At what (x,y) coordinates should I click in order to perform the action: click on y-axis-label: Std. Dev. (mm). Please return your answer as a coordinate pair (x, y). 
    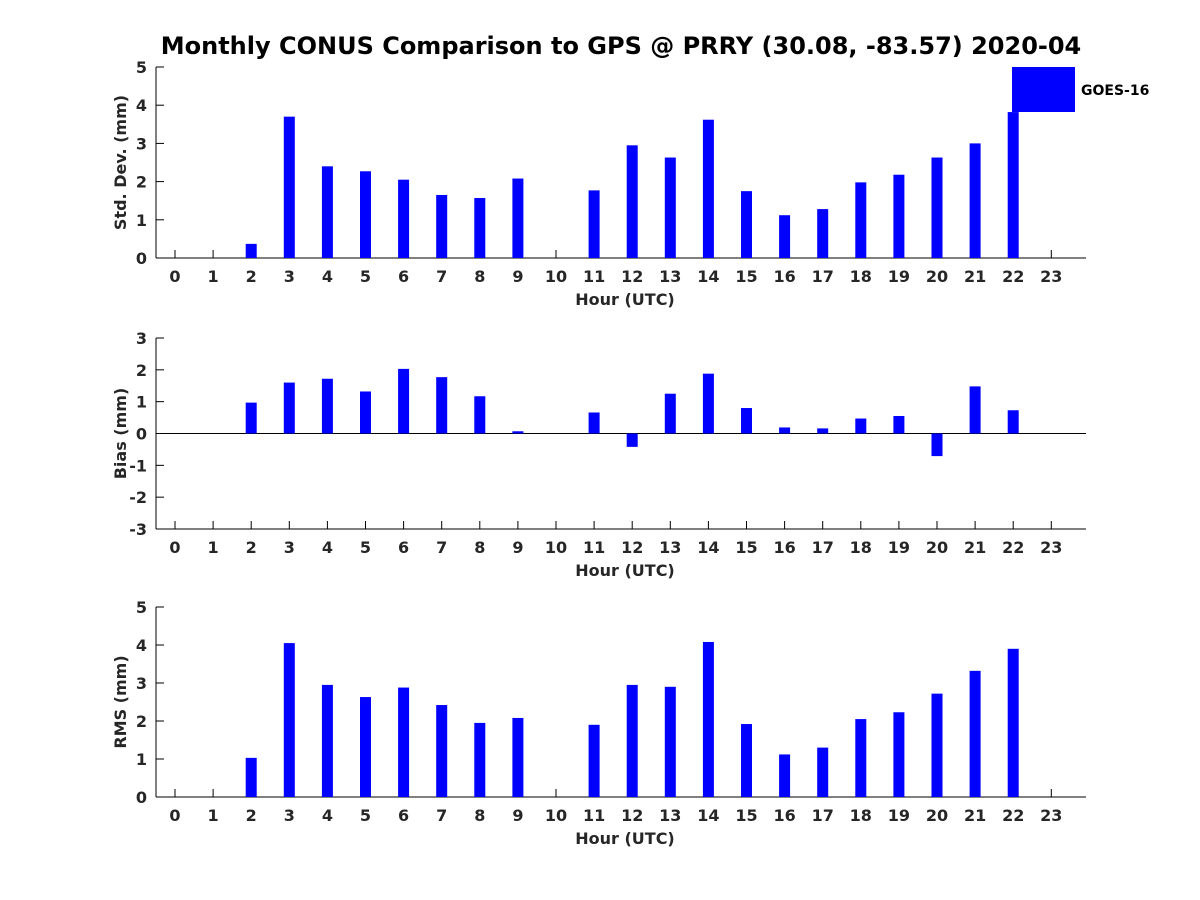
    Looking at the image, I should click on (120, 162).